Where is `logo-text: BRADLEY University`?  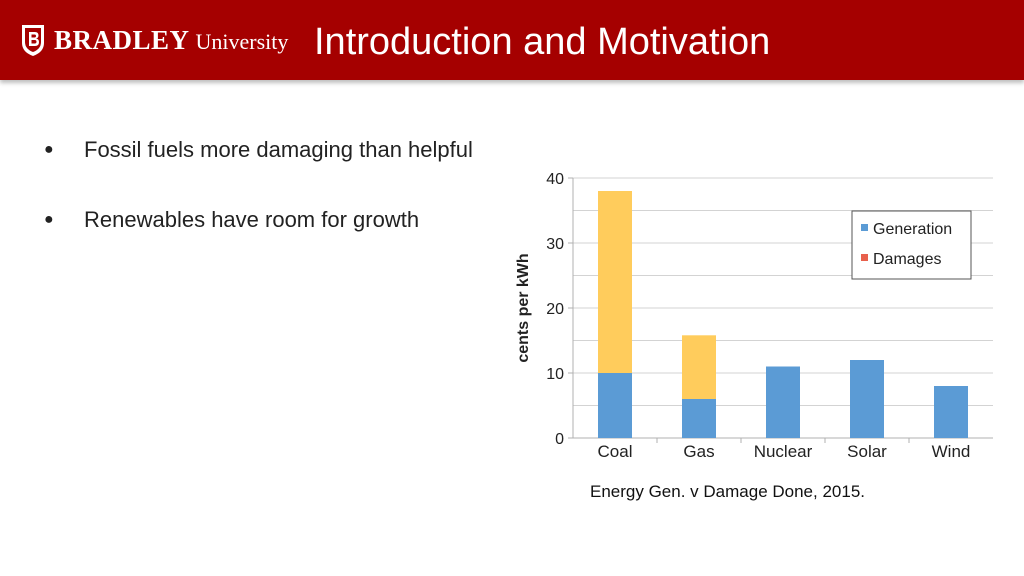
logo-text: BRADLEY University is located at coordinates (171, 40).